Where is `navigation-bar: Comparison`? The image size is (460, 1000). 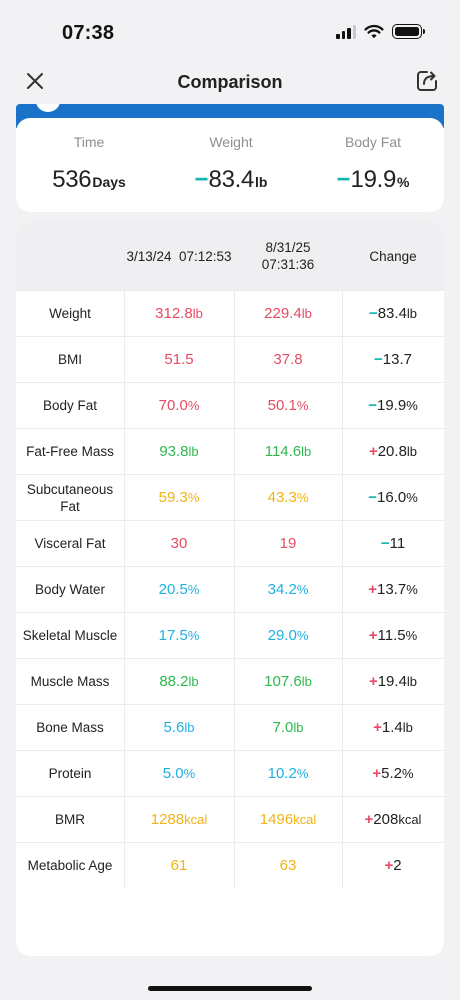 navigation-bar: Comparison is located at coordinates (230, 83).